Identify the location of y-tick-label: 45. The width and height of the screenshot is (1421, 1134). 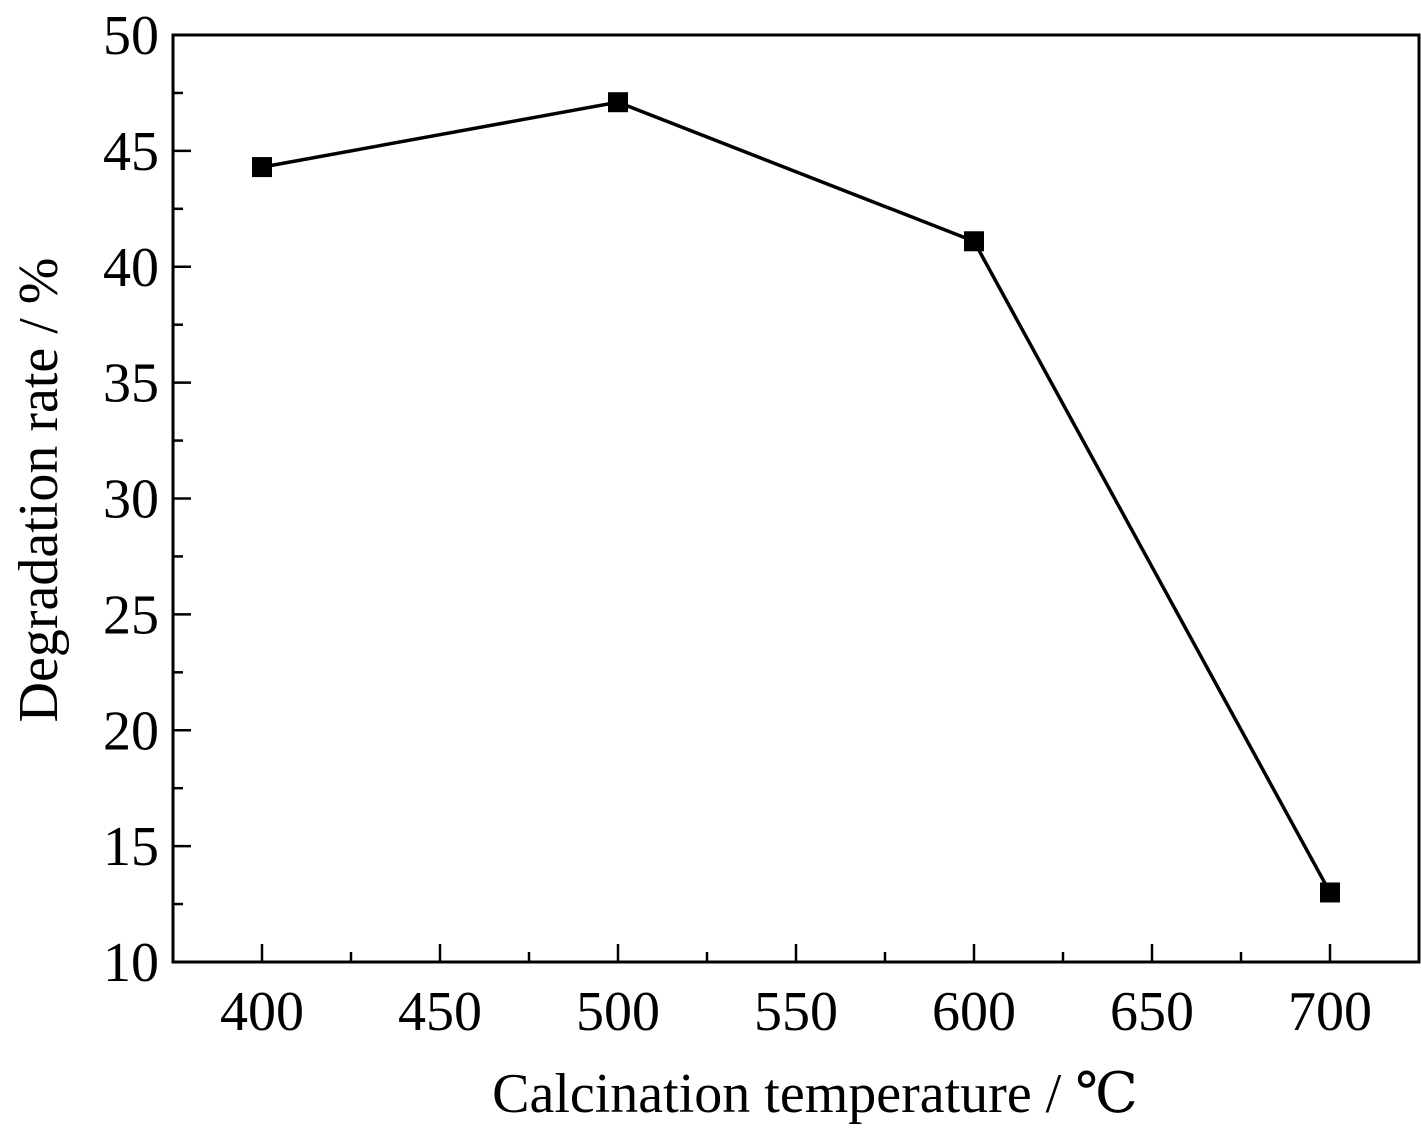
(131, 152).